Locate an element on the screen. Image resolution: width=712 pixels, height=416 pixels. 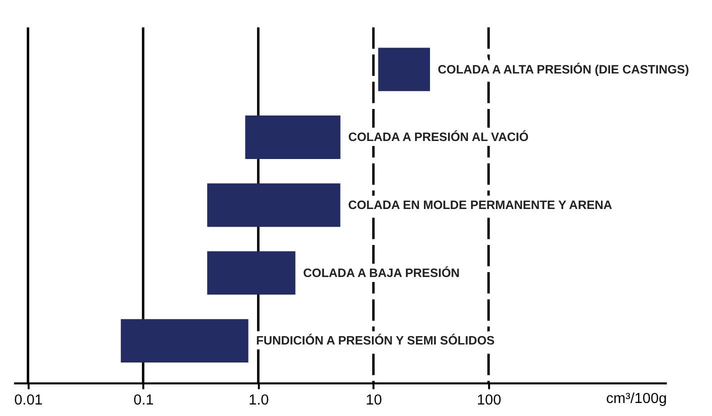
x-axis-title: cm³/100g is located at coordinates (636, 398).